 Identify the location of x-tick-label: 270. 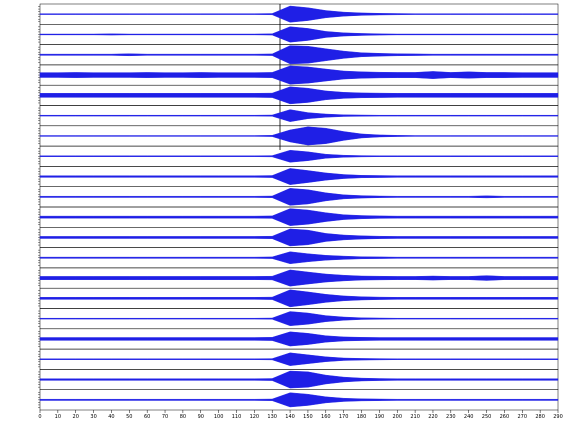
(523, 417).